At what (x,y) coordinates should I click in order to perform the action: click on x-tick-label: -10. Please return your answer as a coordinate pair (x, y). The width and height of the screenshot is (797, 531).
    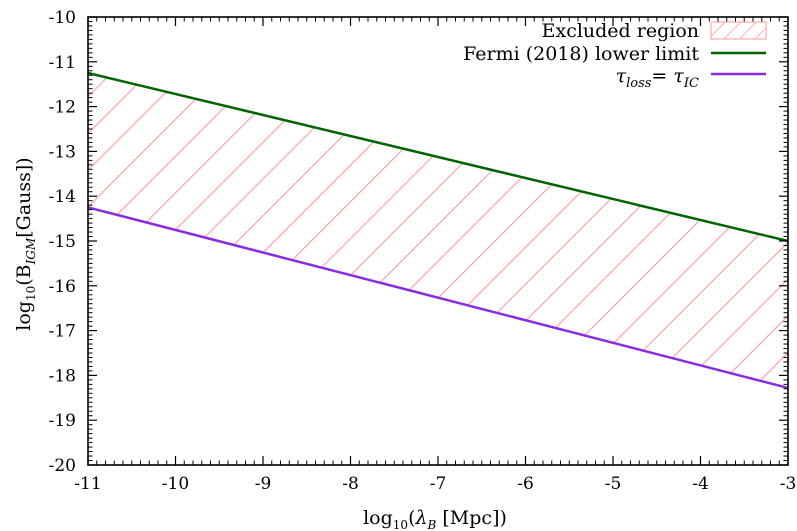
    Looking at the image, I should click on (175, 484).